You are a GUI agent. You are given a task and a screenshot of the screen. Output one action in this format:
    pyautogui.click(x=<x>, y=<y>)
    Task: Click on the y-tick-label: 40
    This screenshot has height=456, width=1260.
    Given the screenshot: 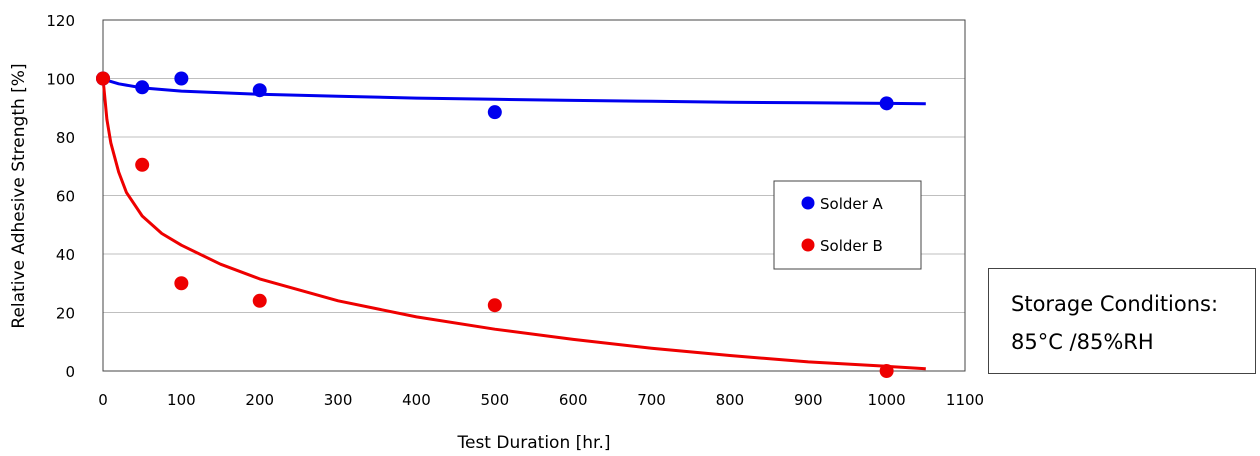 What is the action you would take?
    pyautogui.click(x=65, y=255)
    